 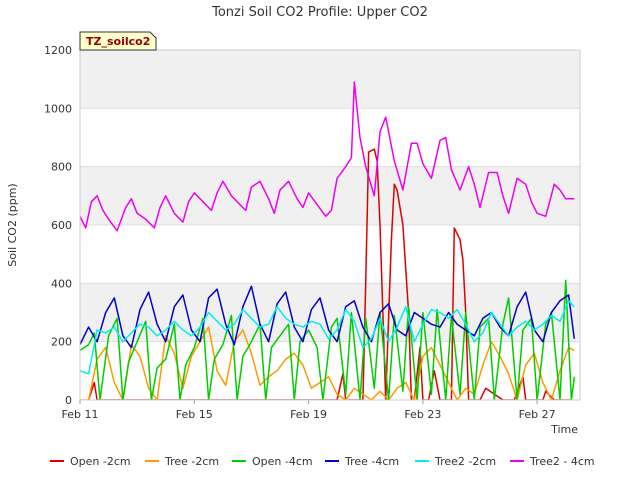 I want to click on x-tick-label: Feb 23, so click(x=422, y=414).